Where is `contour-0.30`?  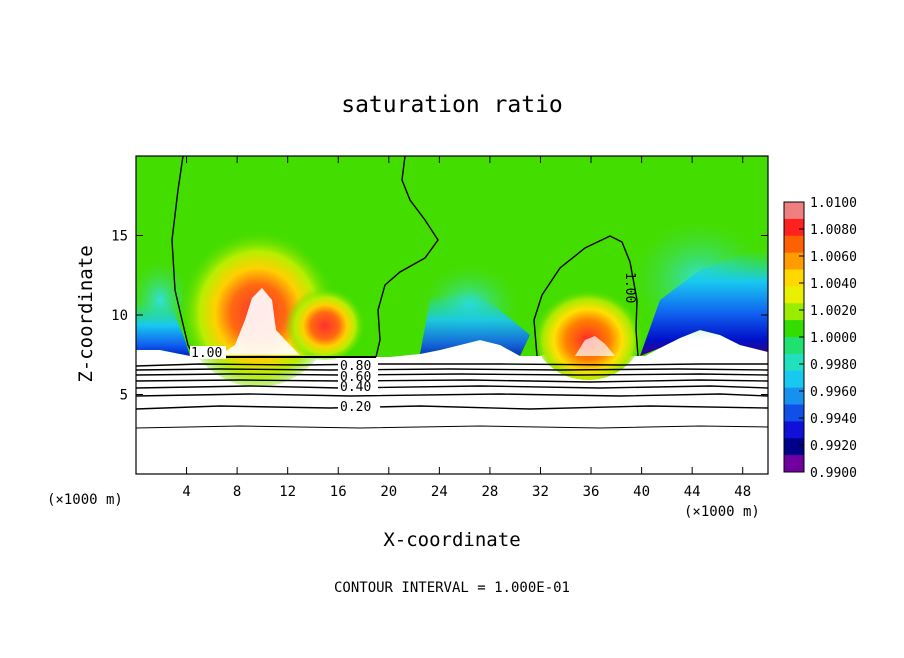 contour-0.30 is located at coordinates (452, 395).